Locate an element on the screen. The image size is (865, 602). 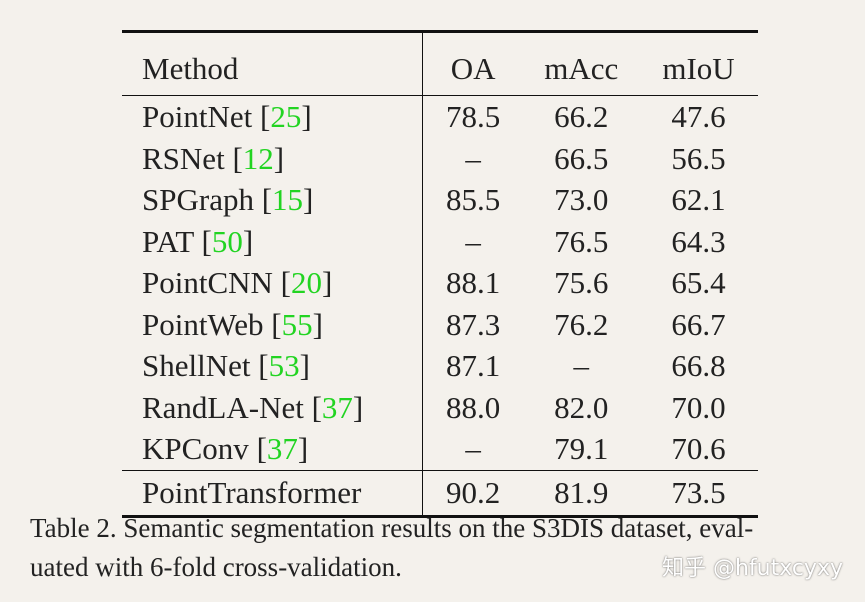
method-cell: KPConv [37] is located at coordinates (272, 449).